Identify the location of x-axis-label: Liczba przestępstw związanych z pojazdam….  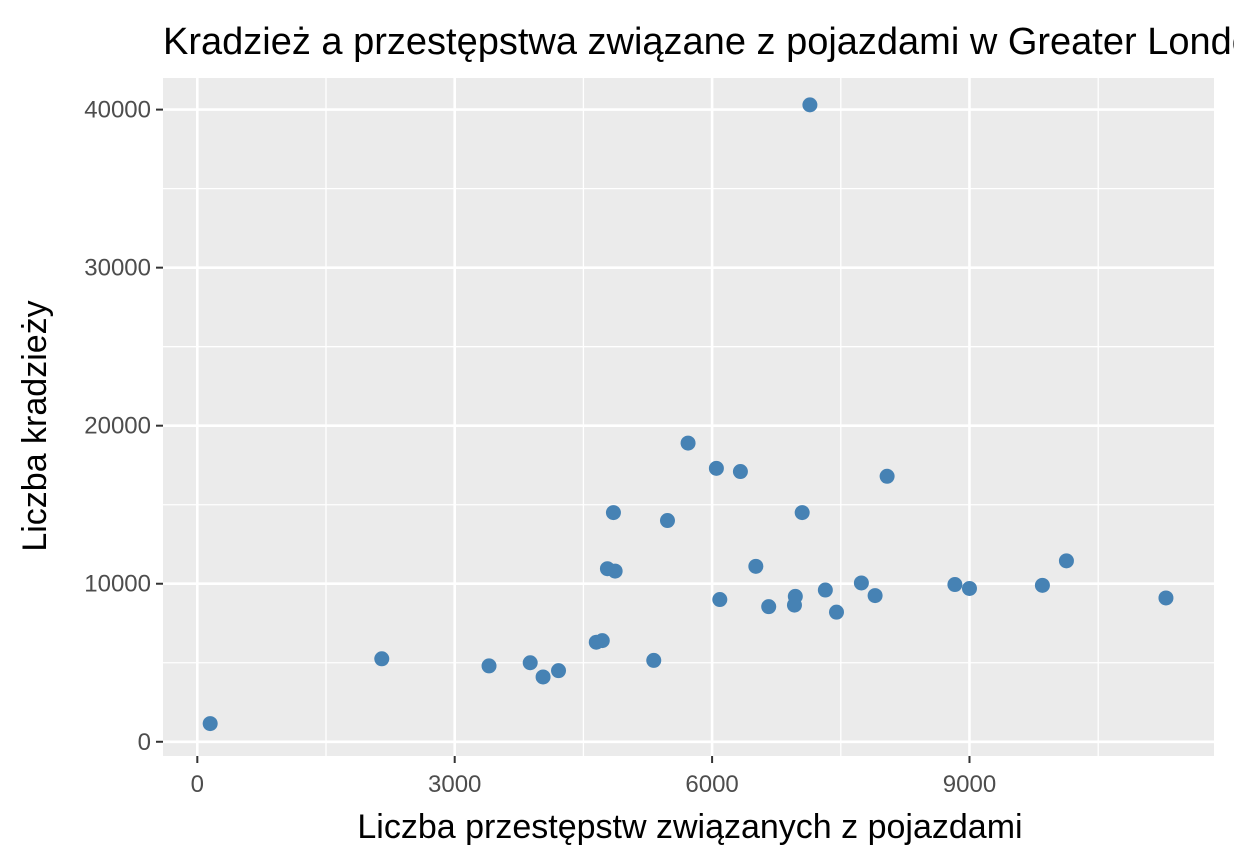
(689, 827).